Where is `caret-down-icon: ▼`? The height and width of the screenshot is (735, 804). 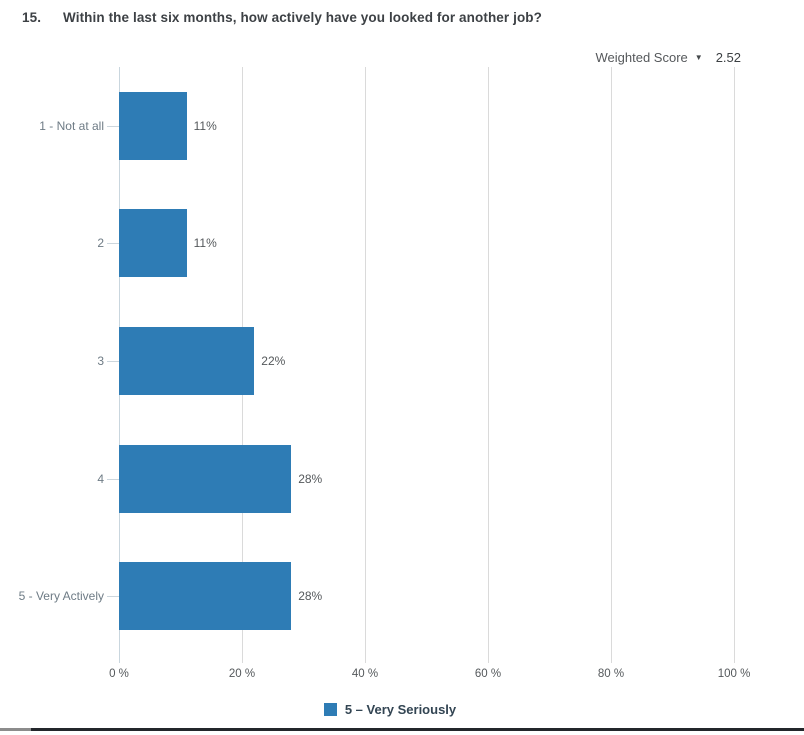 caret-down-icon: ▼ is located at coordinates (698, 57).